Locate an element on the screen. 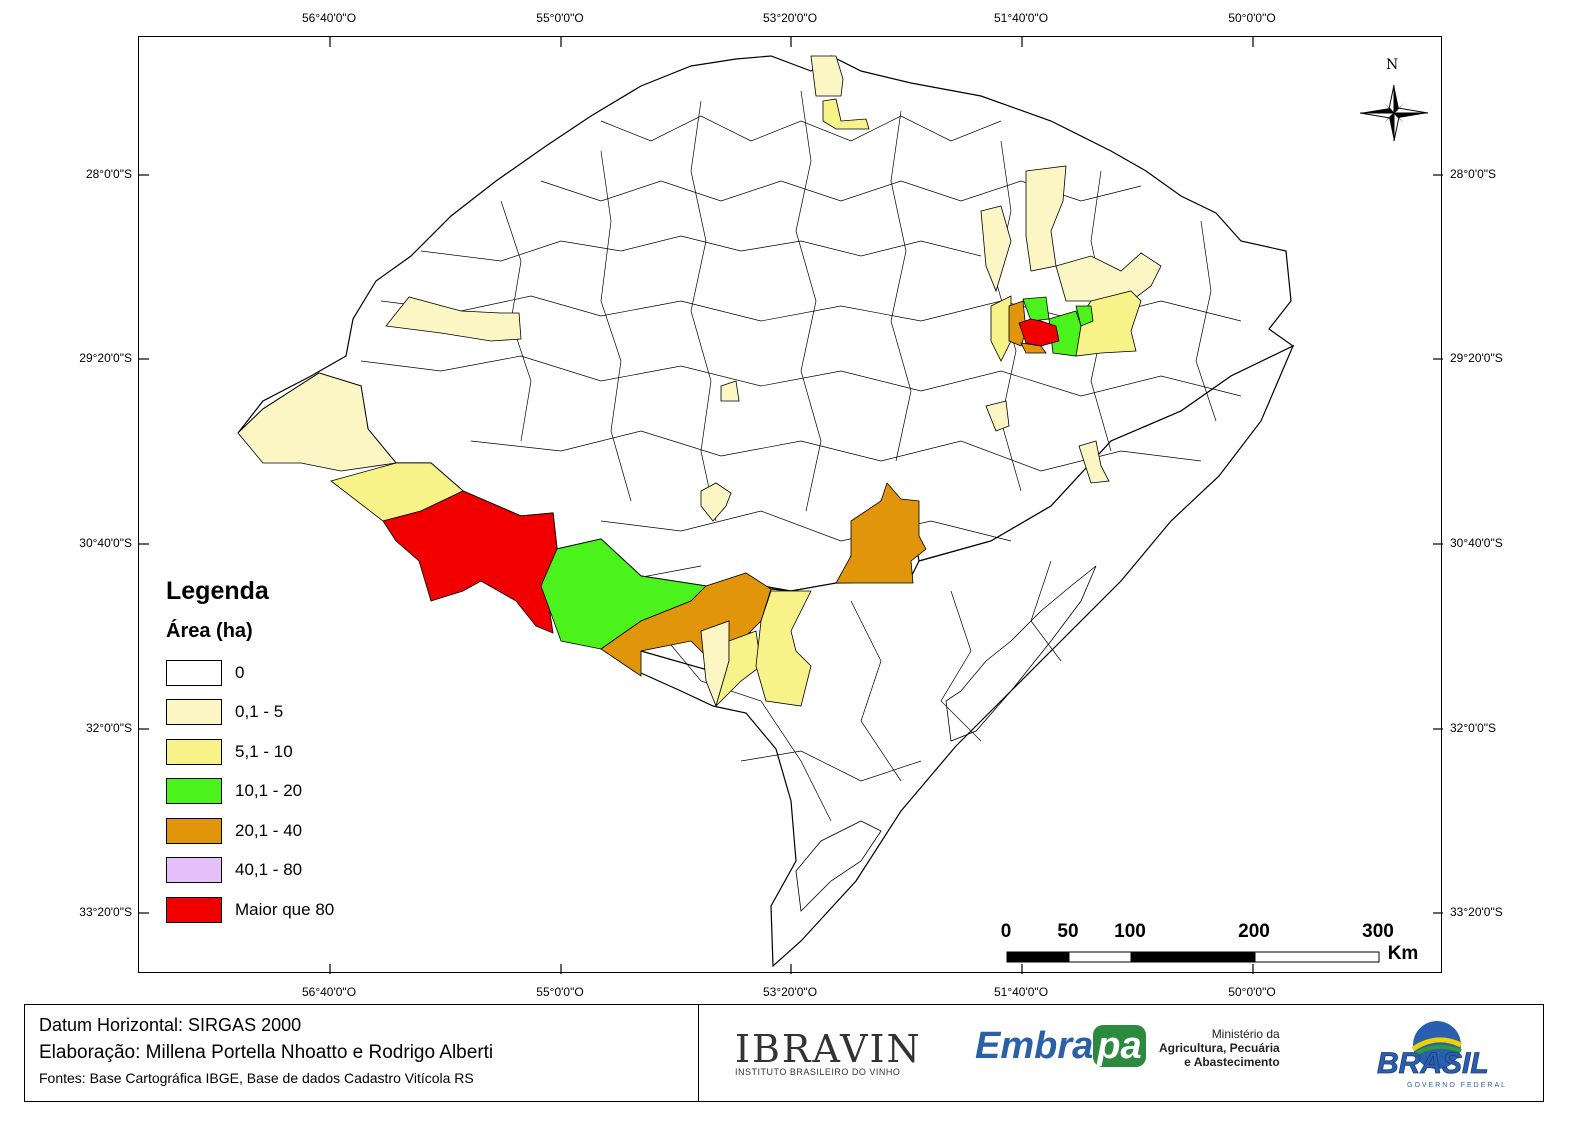 This screenshot has height=1123, width=1587. scale-bar is located at coordinates (1193, 957).